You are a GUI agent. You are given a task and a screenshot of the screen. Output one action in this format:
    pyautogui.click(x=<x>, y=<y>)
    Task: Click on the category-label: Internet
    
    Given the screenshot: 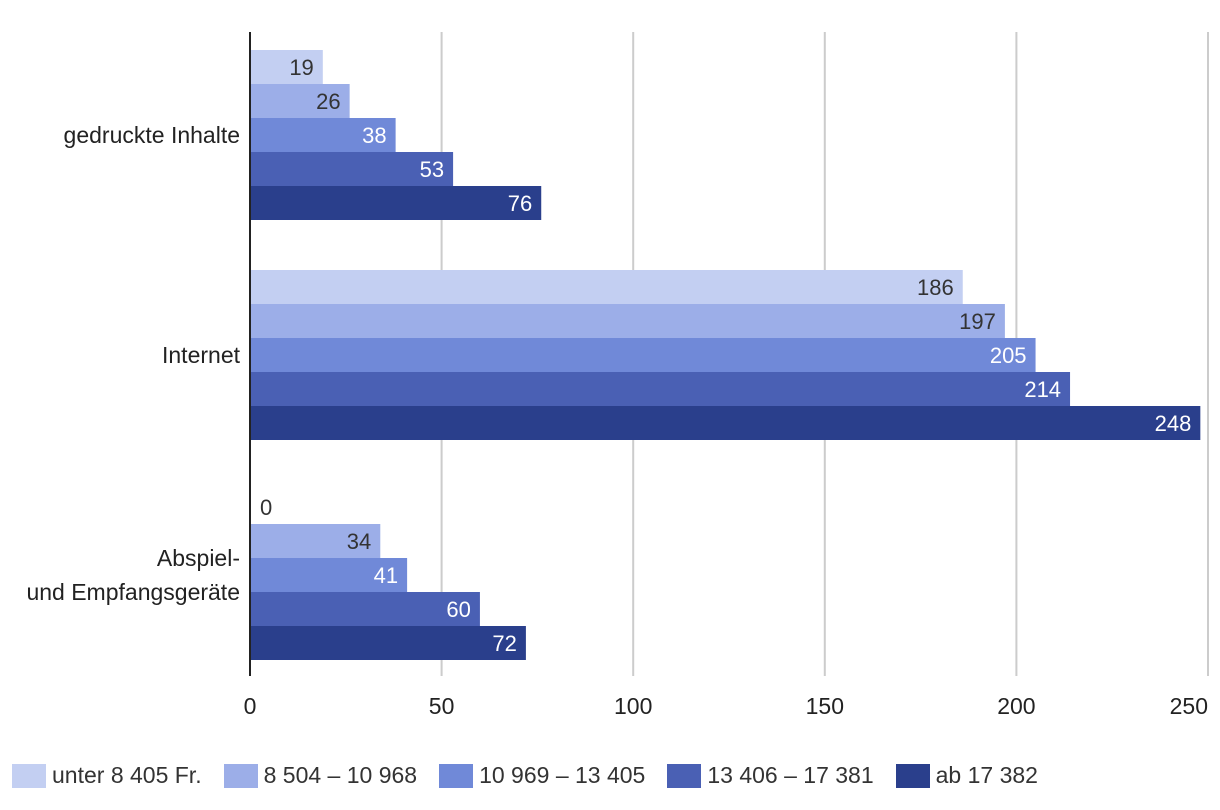 What is the action you would take?
    pyautogui.click(x=201, y=355)
    